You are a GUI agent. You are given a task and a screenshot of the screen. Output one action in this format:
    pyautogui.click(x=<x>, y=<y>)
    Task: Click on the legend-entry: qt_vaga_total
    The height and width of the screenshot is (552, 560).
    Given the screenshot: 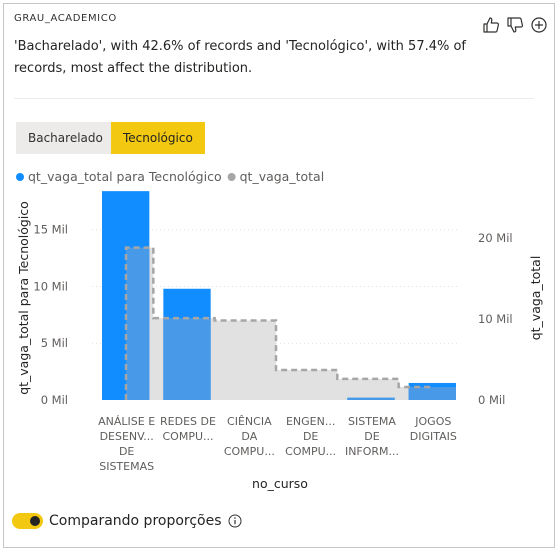 What is the action you would take?
    pyautogui.click(x=282, y=176)
    